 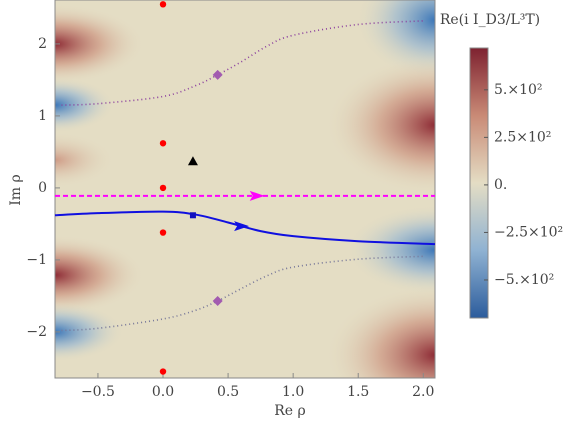 What do you see at coordinates (518, 90) in the screenshot?
I see `colorbar-tick-label: 5.×10²` at bounding box center [518, 90].